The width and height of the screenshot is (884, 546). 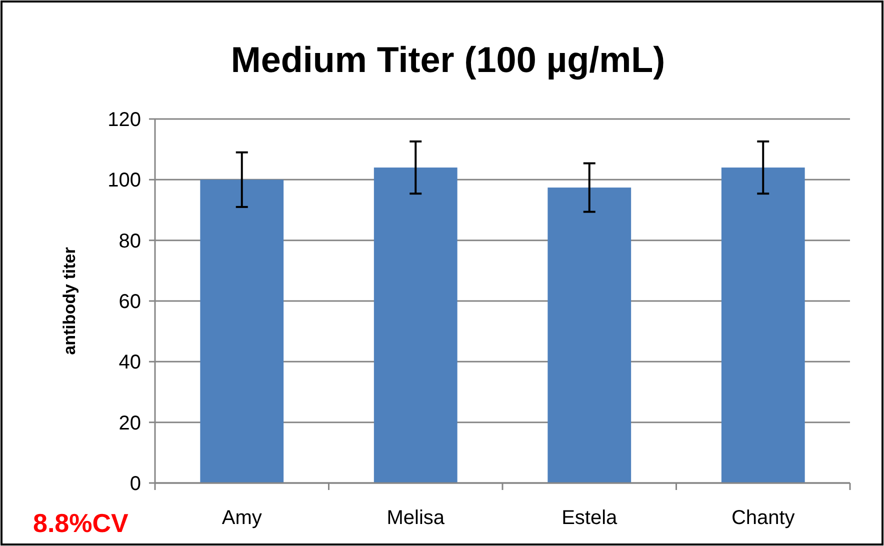 What do you see at coordinates (124, 181) in the screenshot?
I see `y-tick-label: 100` at bounding box center [124, 181].